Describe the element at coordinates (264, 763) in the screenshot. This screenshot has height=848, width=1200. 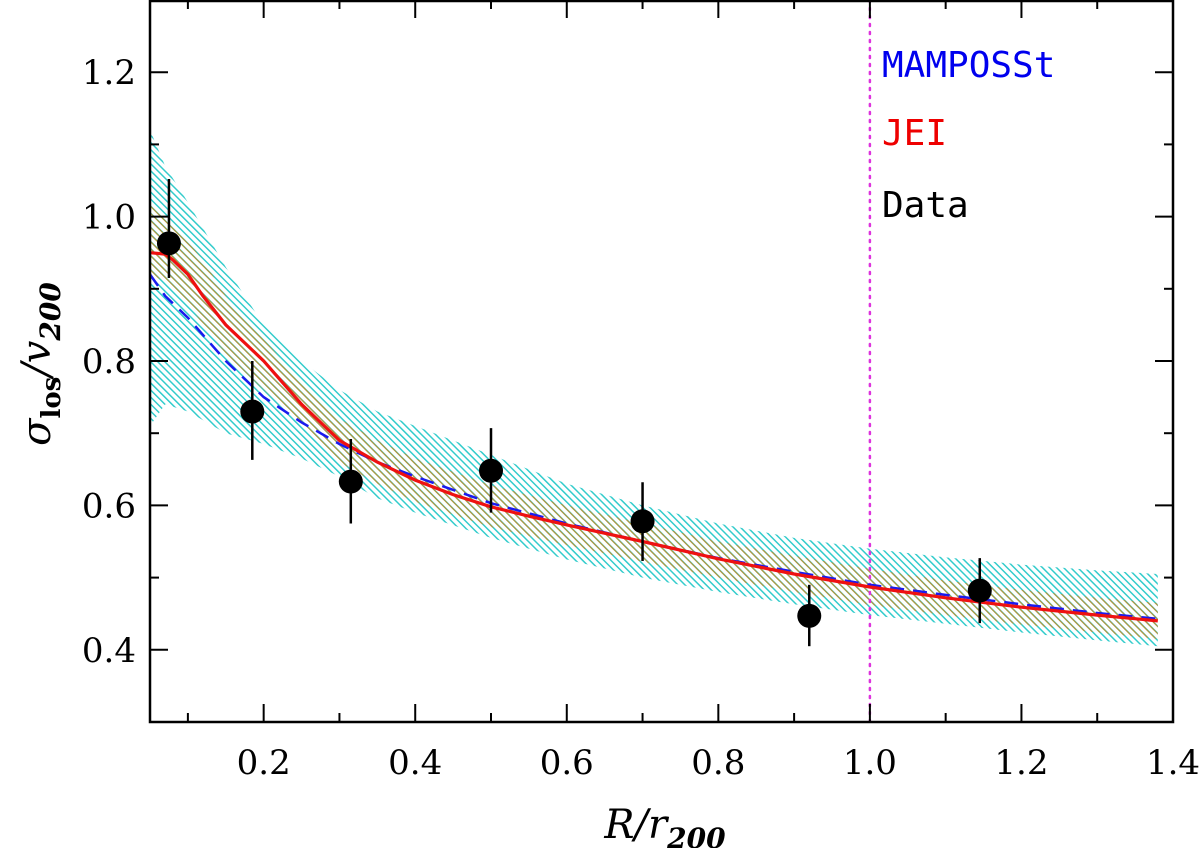
I see `x-tick-label: 0.2` at that location.